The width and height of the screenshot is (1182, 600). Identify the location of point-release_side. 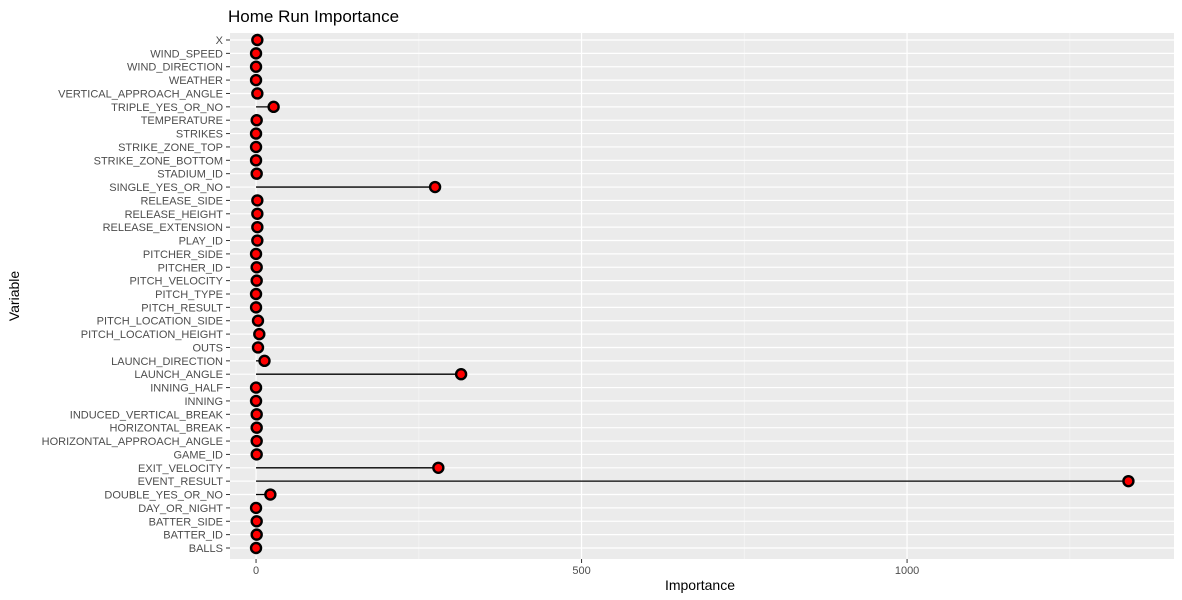
(257, 200).